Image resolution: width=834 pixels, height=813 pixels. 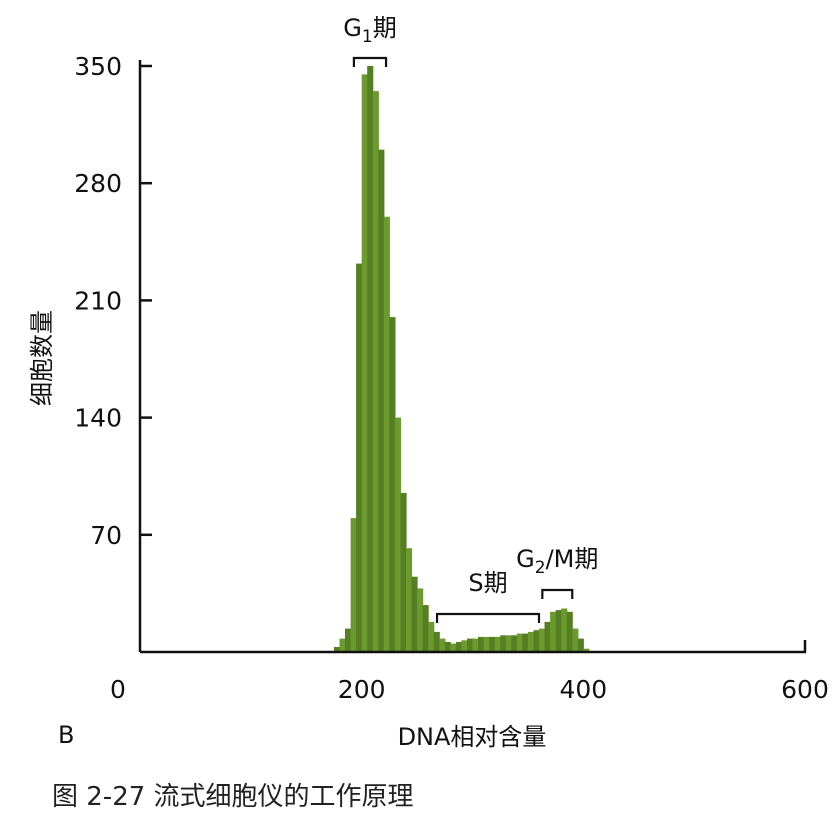 I want to click on y-tick-label: 70, so click(x=106, y=535).